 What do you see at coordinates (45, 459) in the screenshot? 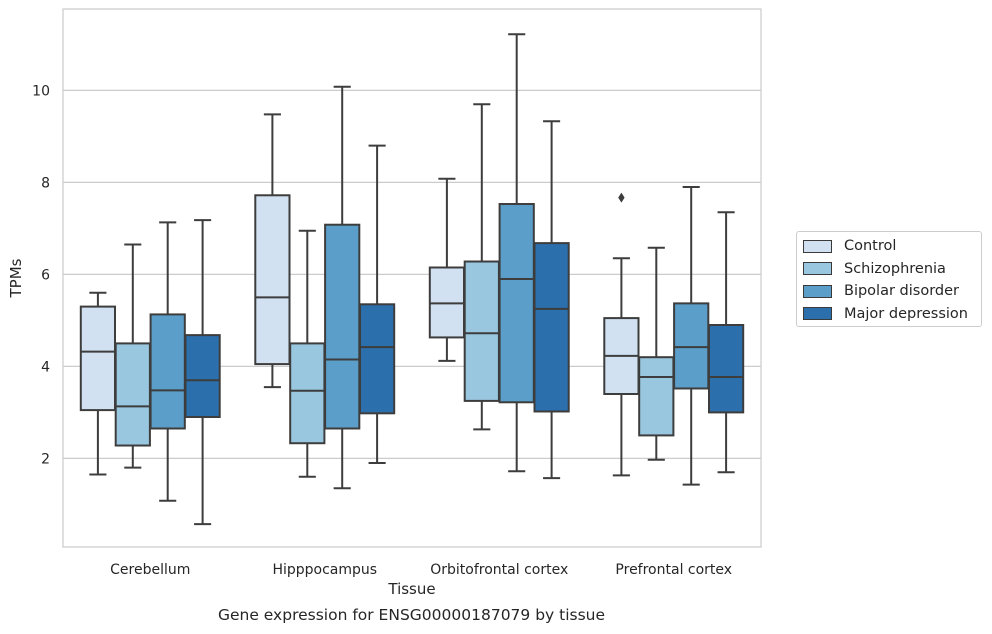
I see `y-tick-label: 2` at bounding box center [45, 459].